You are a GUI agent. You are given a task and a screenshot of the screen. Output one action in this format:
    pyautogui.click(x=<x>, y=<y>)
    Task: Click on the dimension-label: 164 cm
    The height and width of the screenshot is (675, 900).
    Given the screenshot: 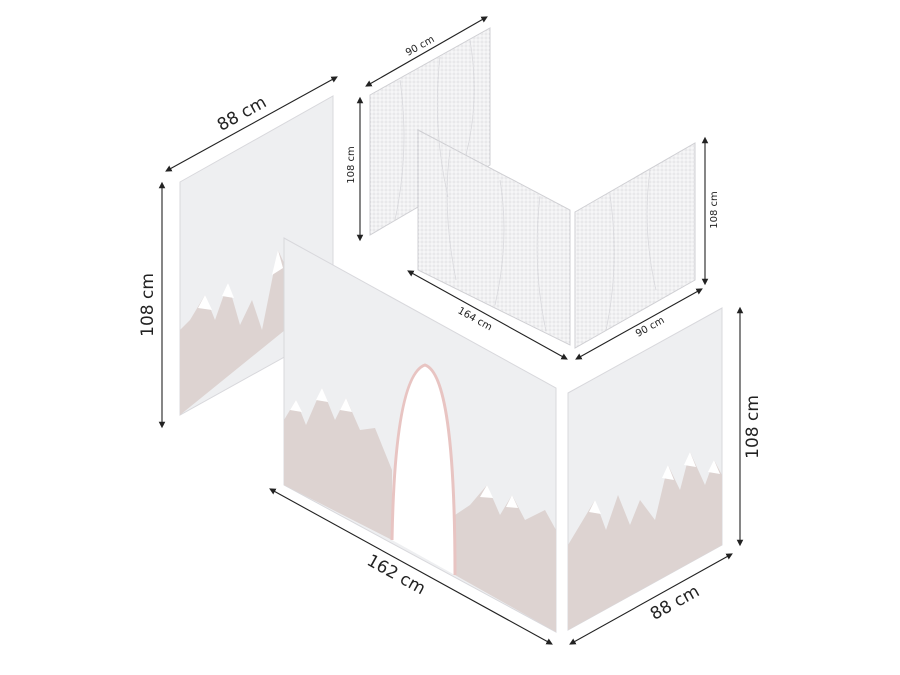 What is the action you would take?
    pyautogui.click(x=475, y=320)
    